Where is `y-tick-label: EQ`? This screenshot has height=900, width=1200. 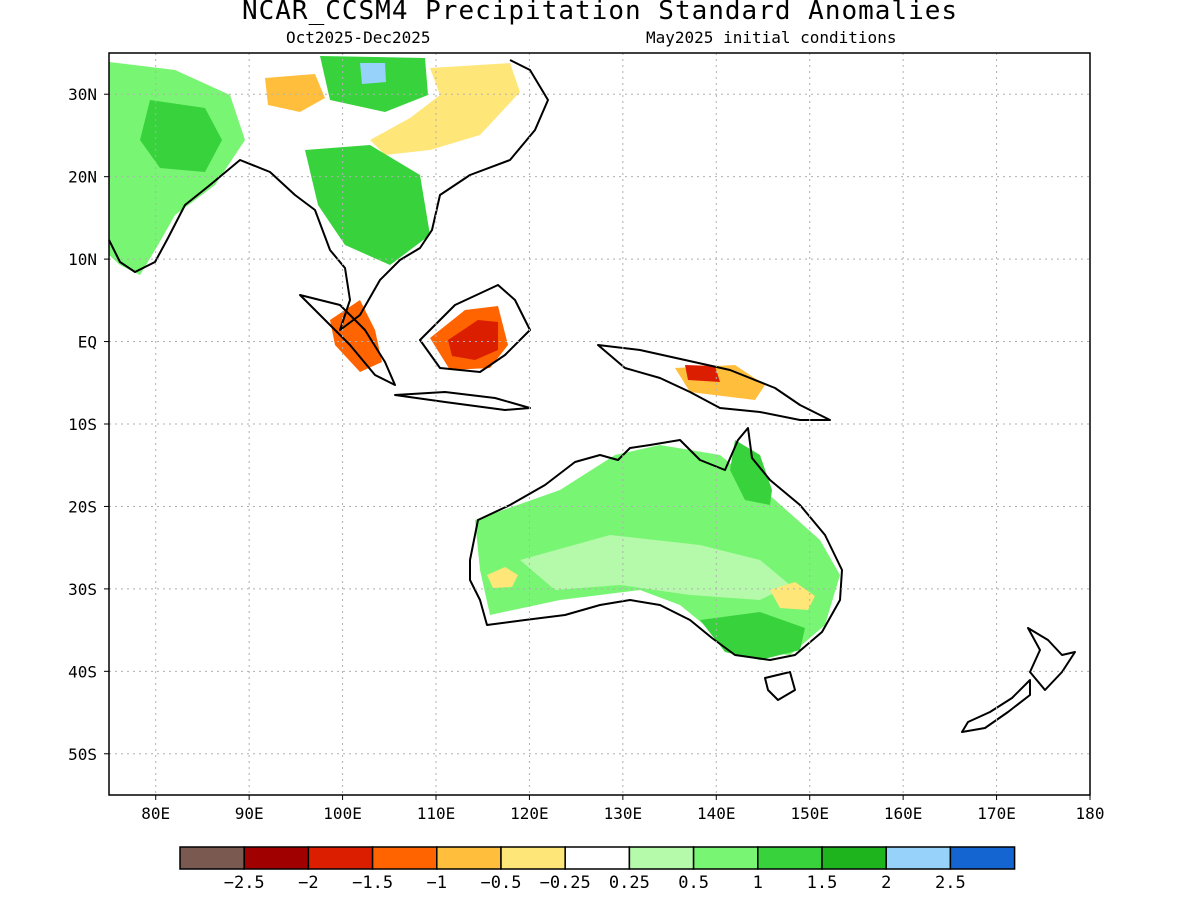
y-tick-label: EQ is located at coordinates (87, 342).